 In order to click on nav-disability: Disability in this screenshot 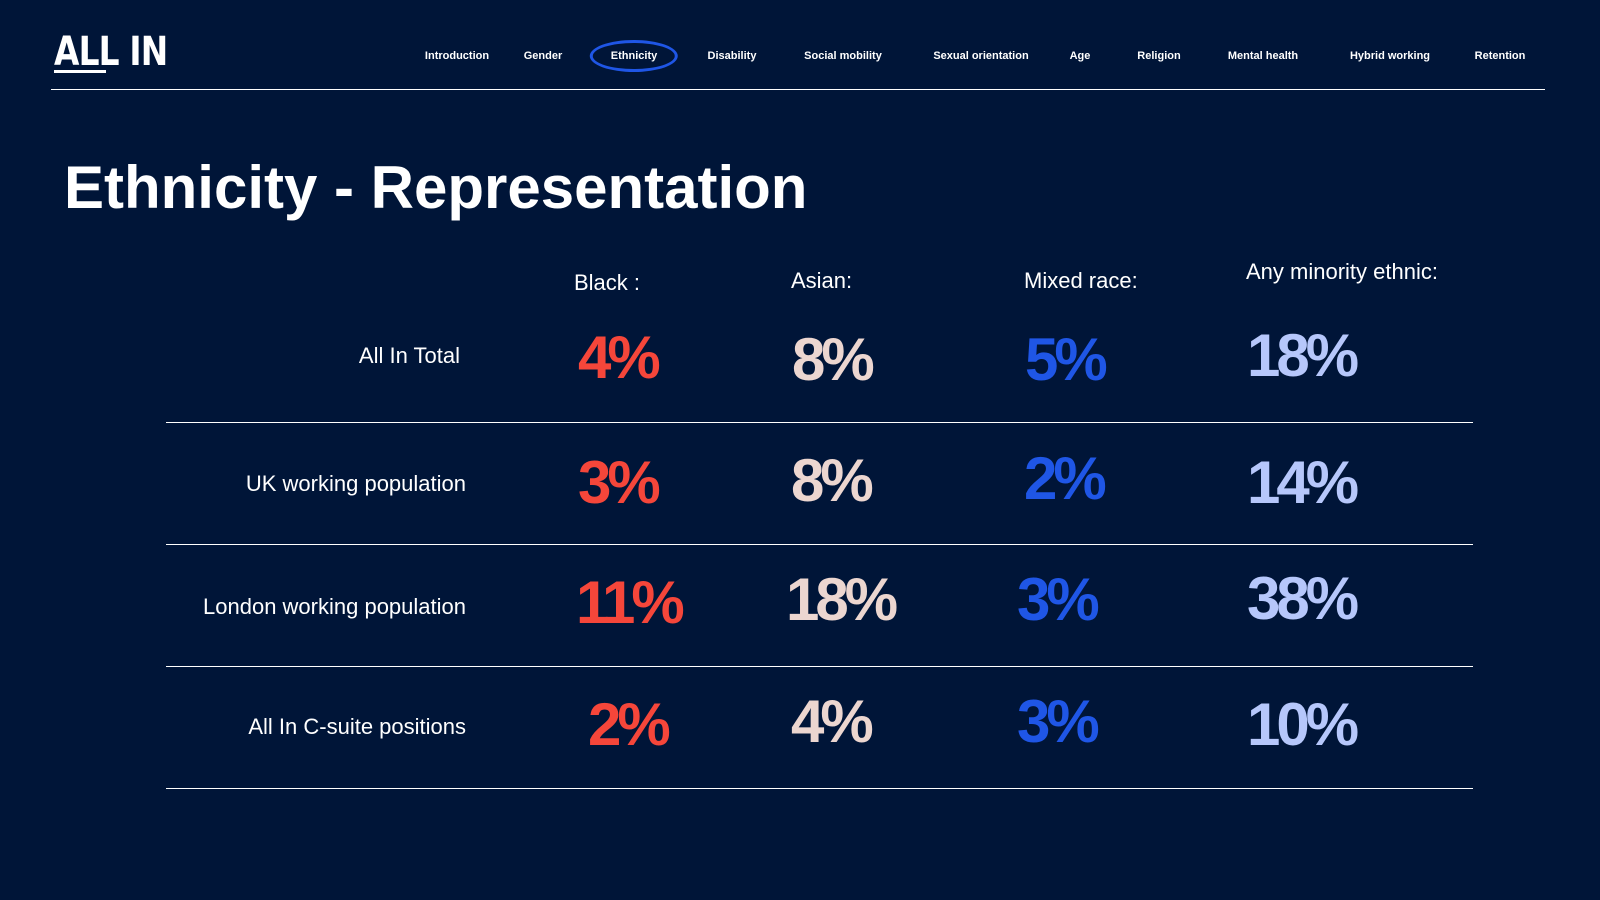, I will do `click(732, 56)`.